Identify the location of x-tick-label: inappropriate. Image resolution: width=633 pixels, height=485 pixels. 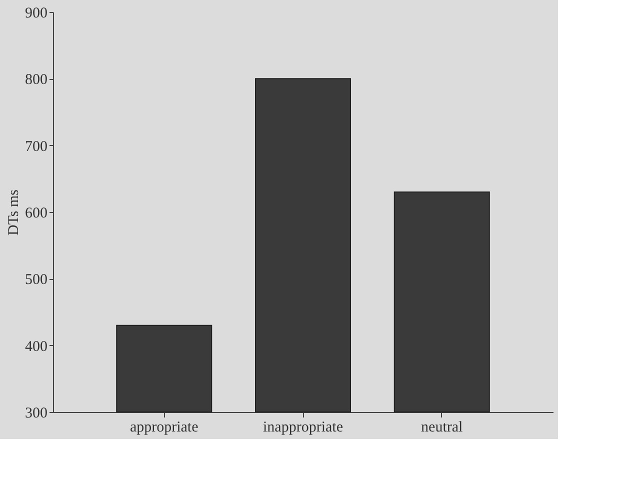
(303, 428).